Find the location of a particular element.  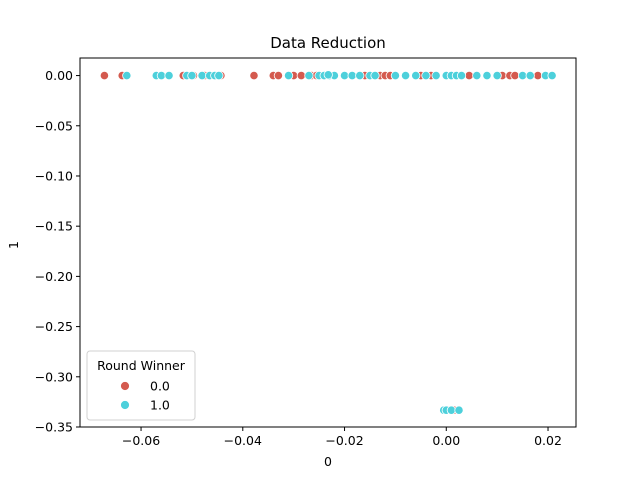

y-tick-label: −0.25 is located at coordinates (54, 326).